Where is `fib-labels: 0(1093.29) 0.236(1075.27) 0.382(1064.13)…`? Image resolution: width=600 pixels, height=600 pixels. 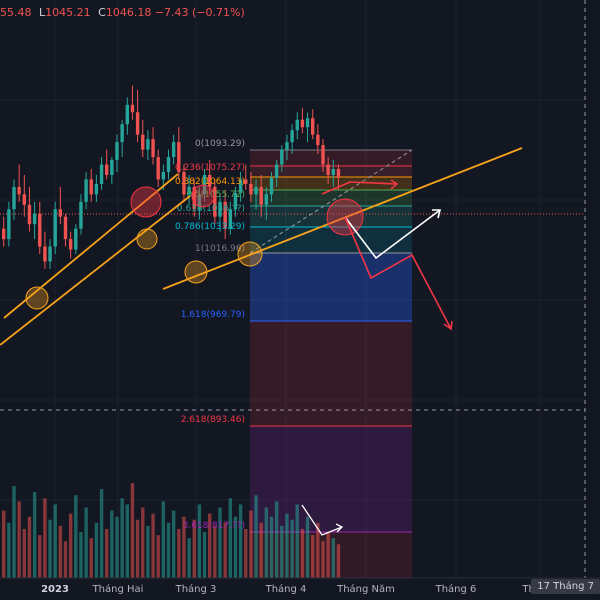 fib-labels: 0(1093.29) 0.236(1075.27) 0.382(1064.13)… is located at coordinates (210, 335).